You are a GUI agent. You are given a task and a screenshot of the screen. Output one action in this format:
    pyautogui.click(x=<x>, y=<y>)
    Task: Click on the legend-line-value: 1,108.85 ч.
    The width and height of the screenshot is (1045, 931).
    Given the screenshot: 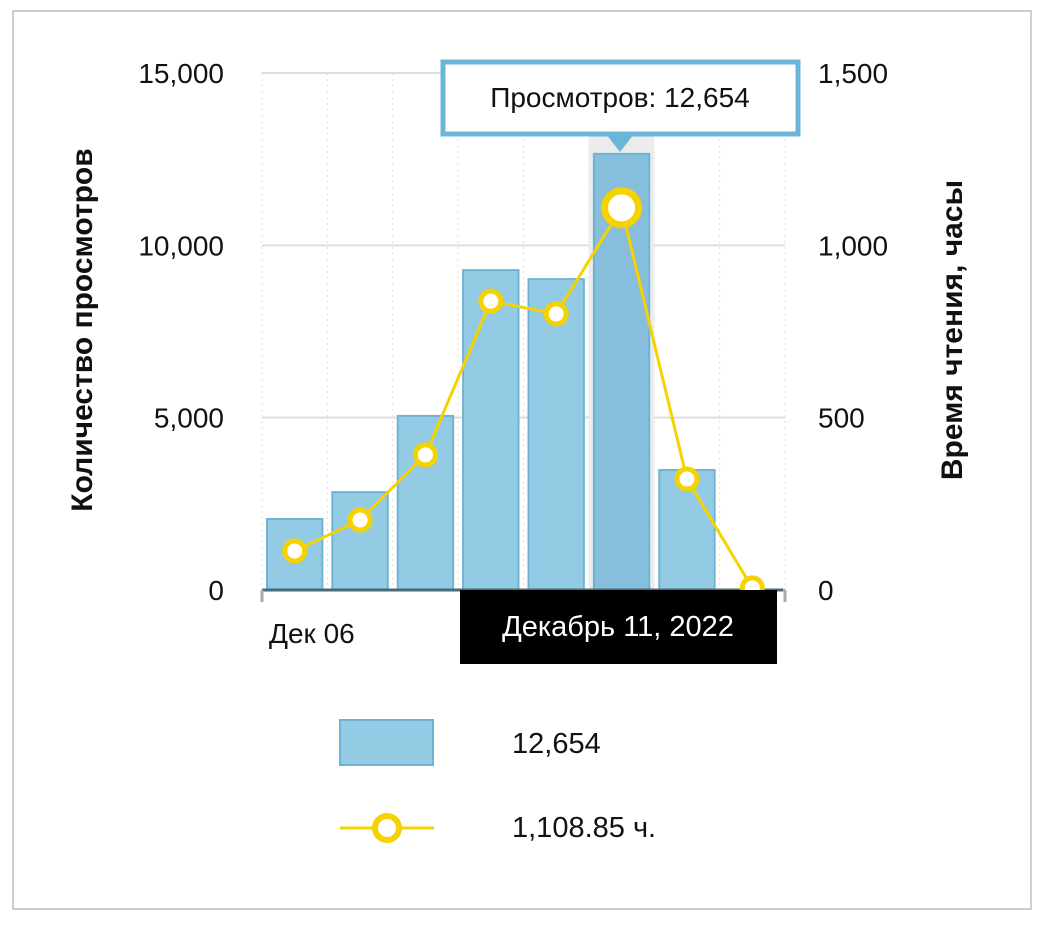 What is the action you would take?
    pyautogui.click(x=584, y=828)
    